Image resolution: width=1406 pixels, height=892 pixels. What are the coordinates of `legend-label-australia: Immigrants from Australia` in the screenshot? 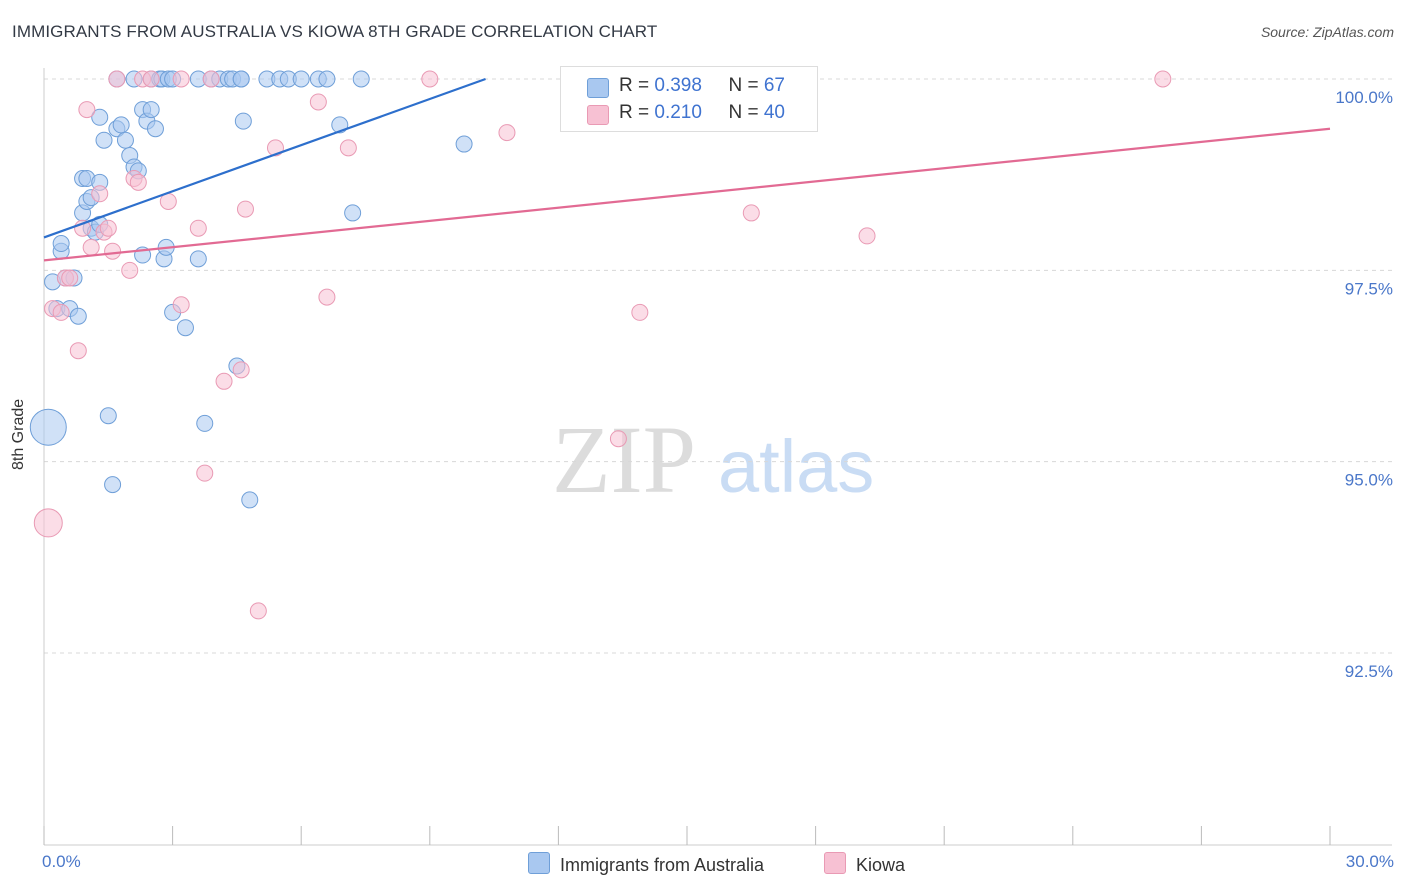 It's located at (662, 865).